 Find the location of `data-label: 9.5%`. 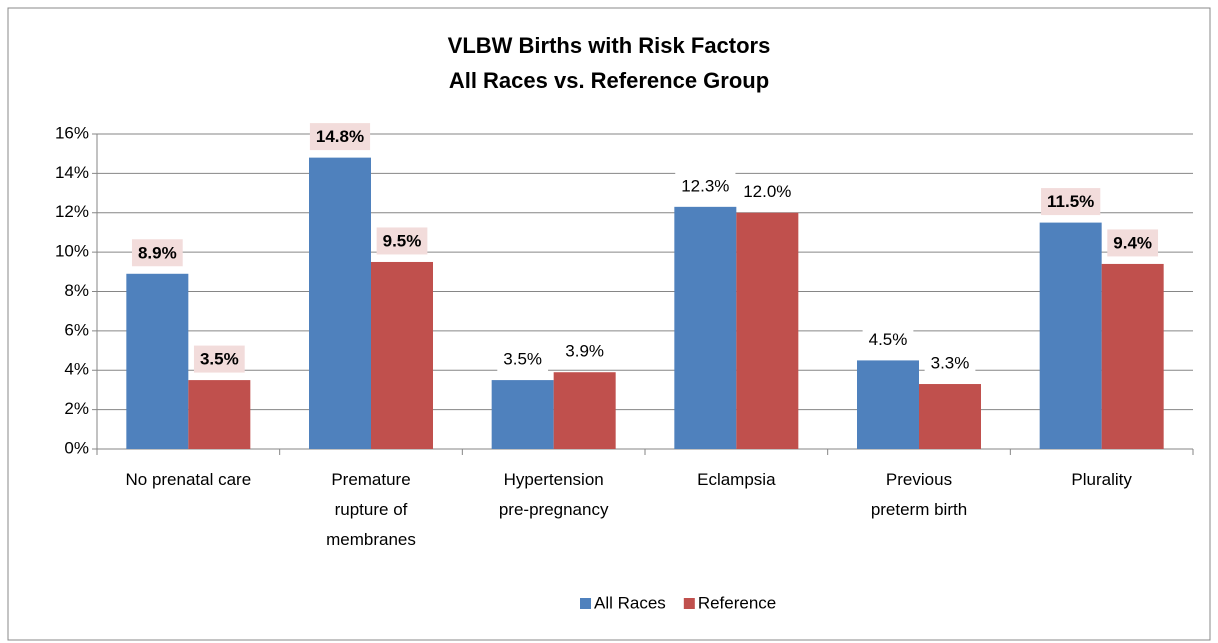

data-label: 9.5% is located at coordinates (402, 240).